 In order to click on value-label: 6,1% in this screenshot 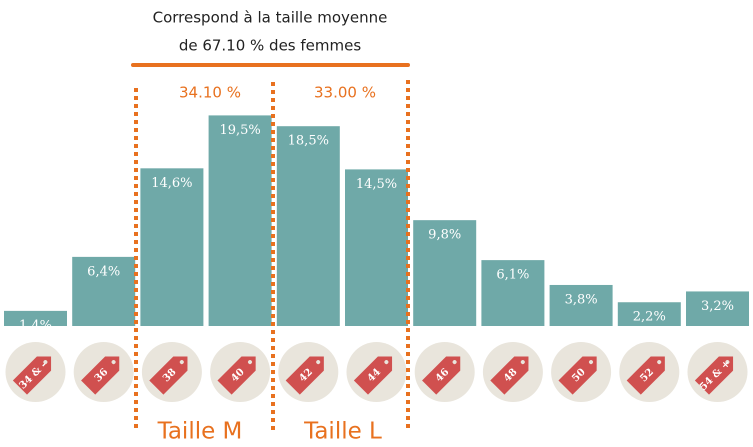, I will do `click(512, 275)`.